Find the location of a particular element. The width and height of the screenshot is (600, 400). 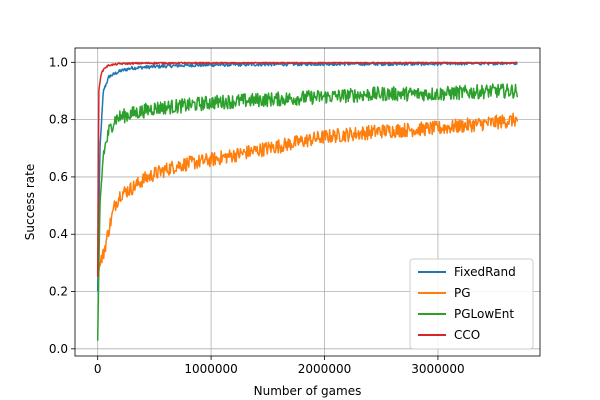

y-tick-label: 1.0 is located at coordinates (58, 62).